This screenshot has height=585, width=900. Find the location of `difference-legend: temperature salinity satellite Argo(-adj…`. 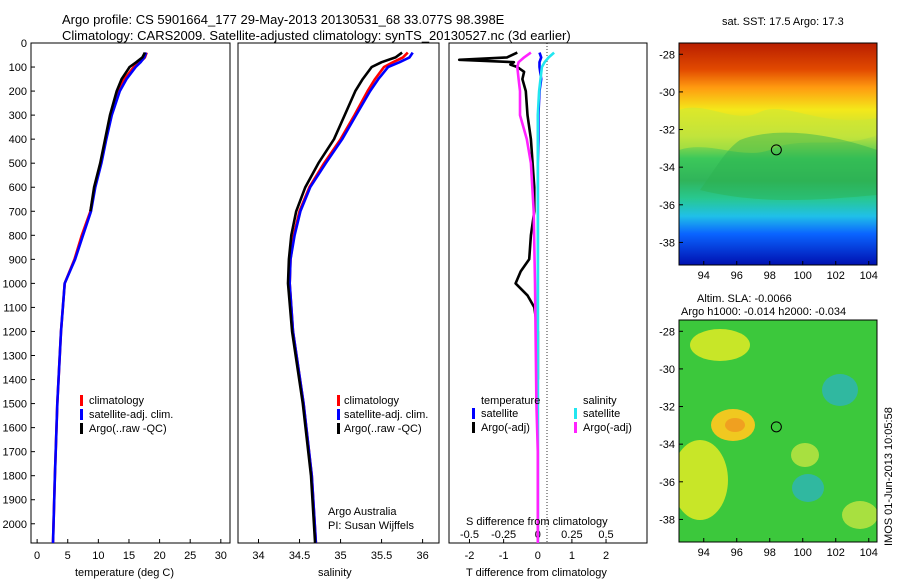

difference-legend: temperature salinity satellite Argo(-adj… is located at coordinates (552, 414).